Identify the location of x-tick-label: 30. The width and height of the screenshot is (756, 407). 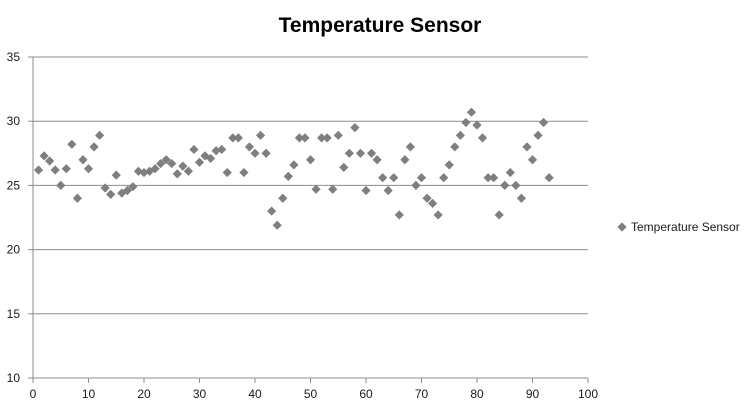
(200, 394).